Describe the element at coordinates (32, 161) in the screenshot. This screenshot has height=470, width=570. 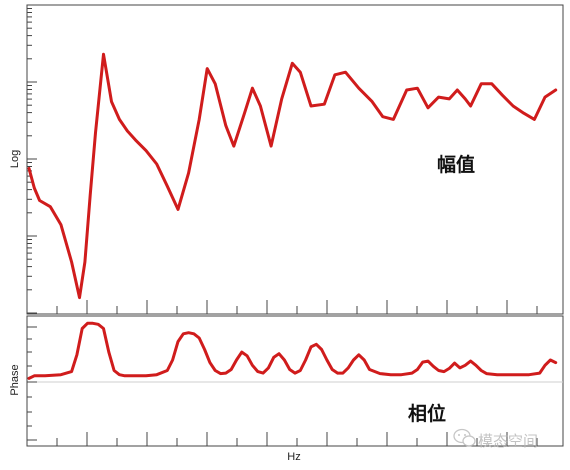
I see `magnitude-y-ticks` at that location.